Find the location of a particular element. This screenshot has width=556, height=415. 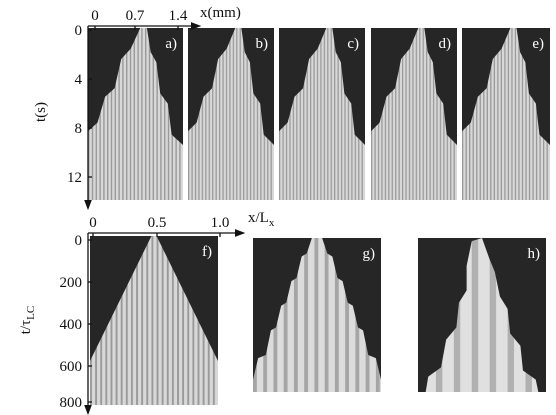

panel-label: h) is located at coordinates (534, 254).